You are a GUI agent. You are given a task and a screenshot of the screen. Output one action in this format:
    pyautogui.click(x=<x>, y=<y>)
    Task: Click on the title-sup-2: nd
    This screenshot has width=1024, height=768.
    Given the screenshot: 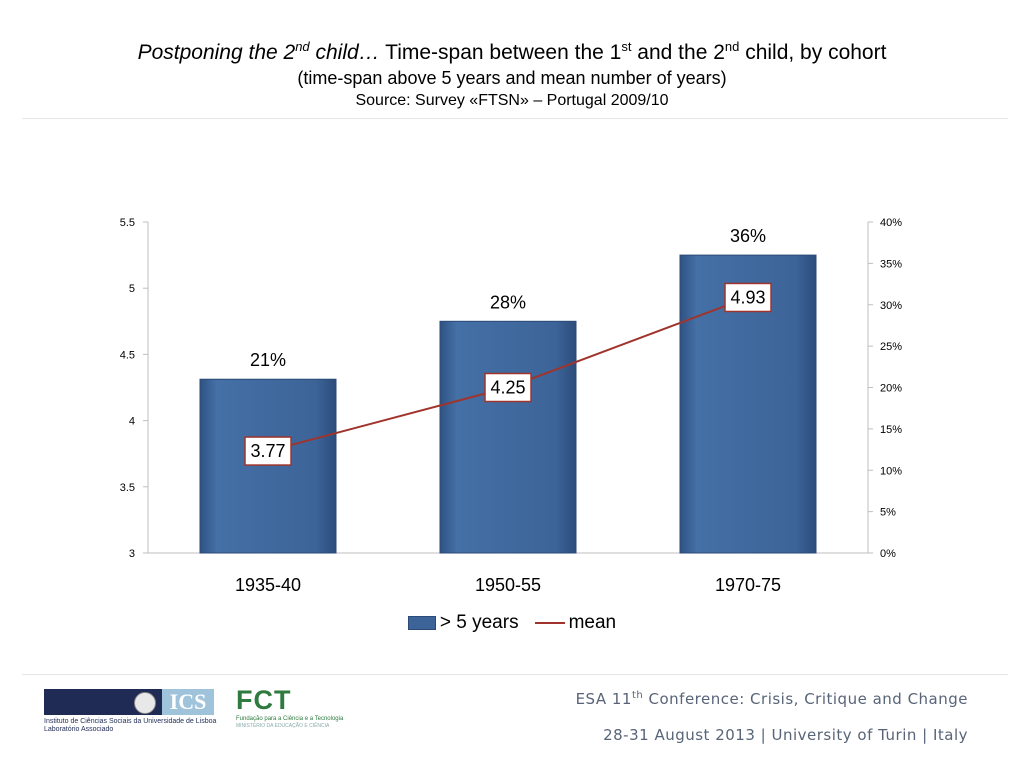 What is the action you would take?
    pyautogui.click(x=732, y=46)
    